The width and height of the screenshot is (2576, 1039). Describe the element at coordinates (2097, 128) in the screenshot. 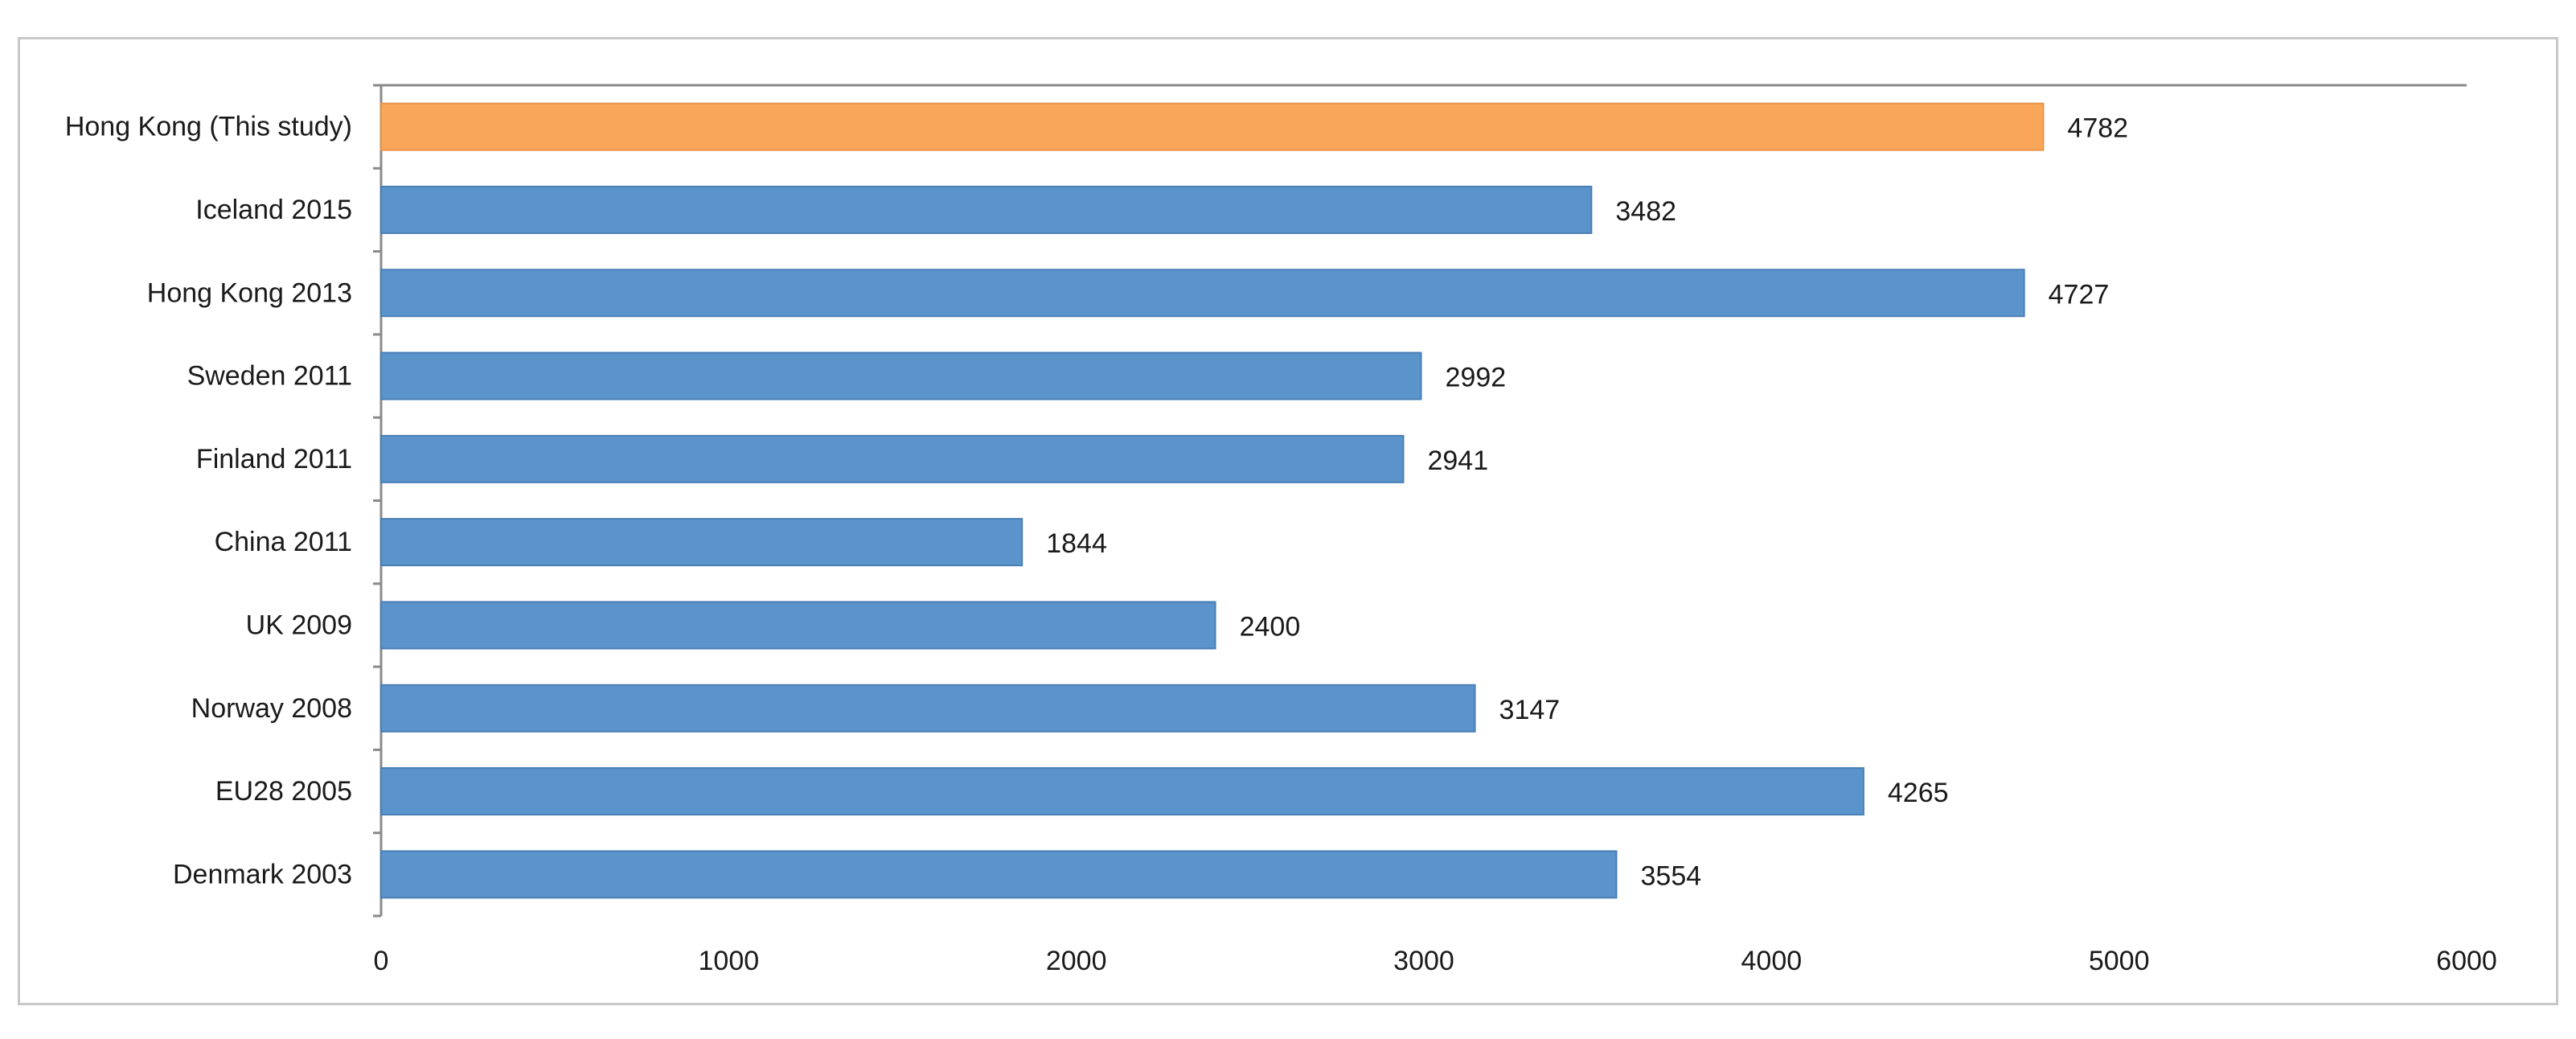

I see `value-label: 4782` at that location.